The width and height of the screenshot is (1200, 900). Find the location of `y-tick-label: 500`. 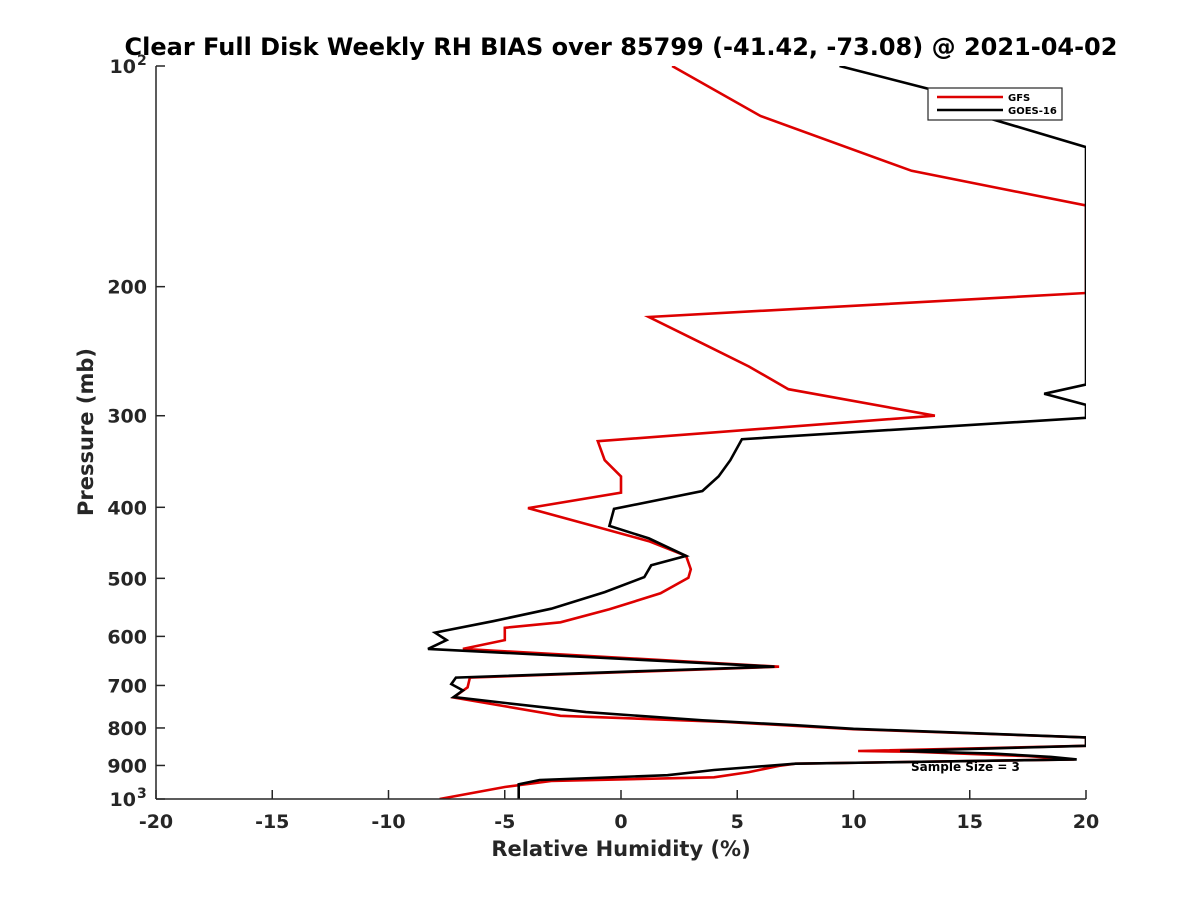

y-tick-label: 500 is located at coordinates (127, 579).